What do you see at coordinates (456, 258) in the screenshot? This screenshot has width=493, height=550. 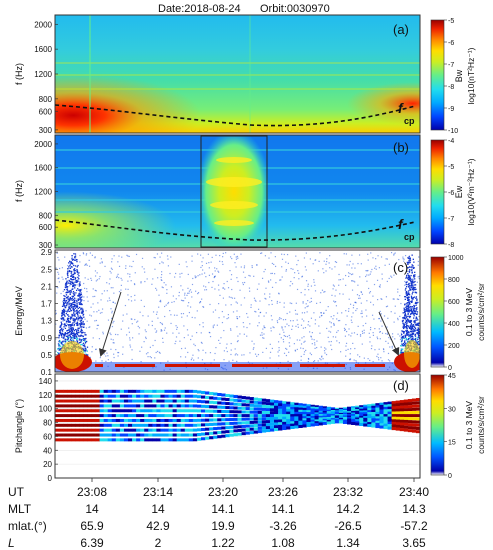 I see `colorbar-tick-label: 1000` at bounding box center [456, 258].